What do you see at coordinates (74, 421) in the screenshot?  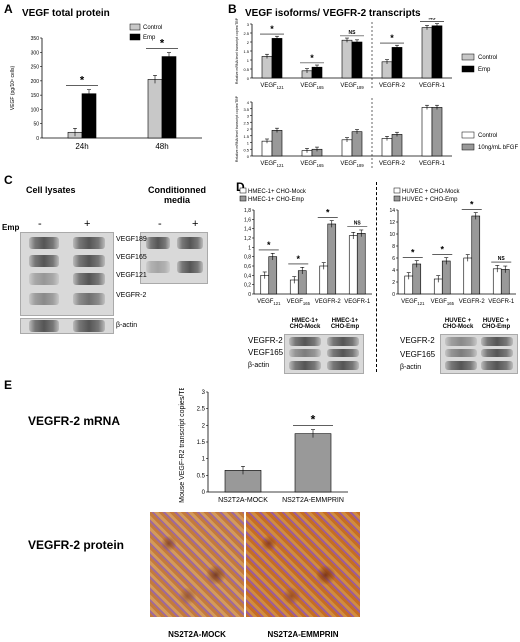 I see `e-row1-label: VEGFR-2 mRNA` at bounding box center [74, 421].